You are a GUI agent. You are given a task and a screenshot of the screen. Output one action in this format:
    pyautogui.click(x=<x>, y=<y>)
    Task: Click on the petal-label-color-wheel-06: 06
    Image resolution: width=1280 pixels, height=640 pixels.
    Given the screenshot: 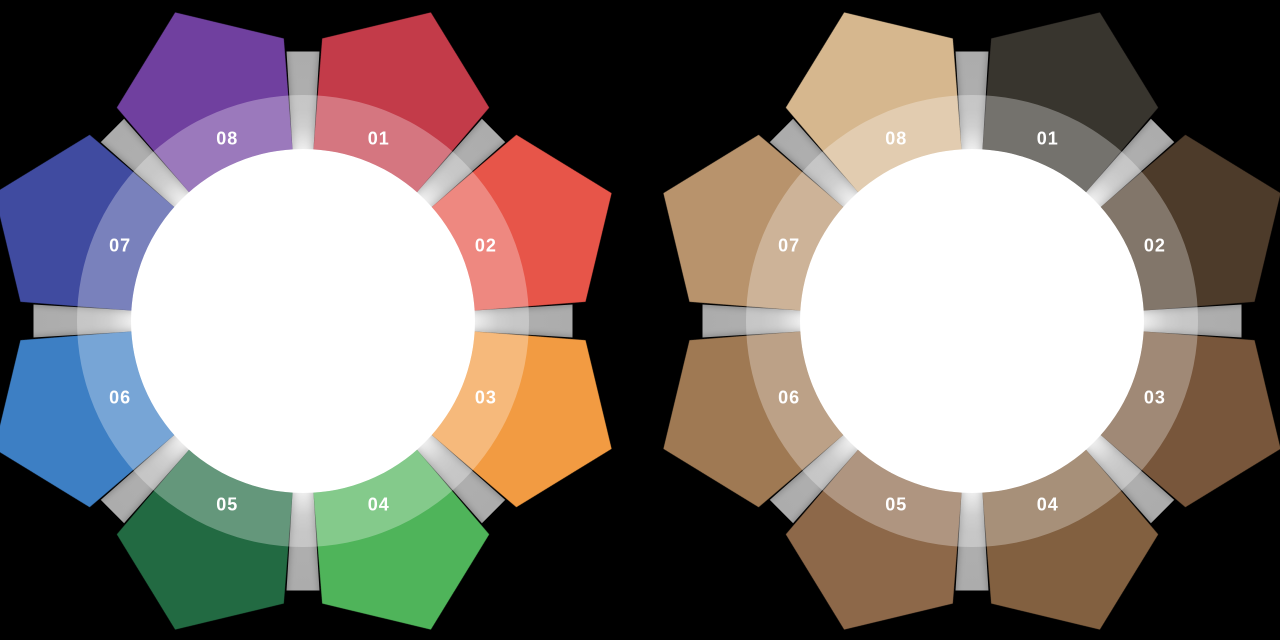 What is the action you would take?
    pyautogui.click(x=120, y=397)
    